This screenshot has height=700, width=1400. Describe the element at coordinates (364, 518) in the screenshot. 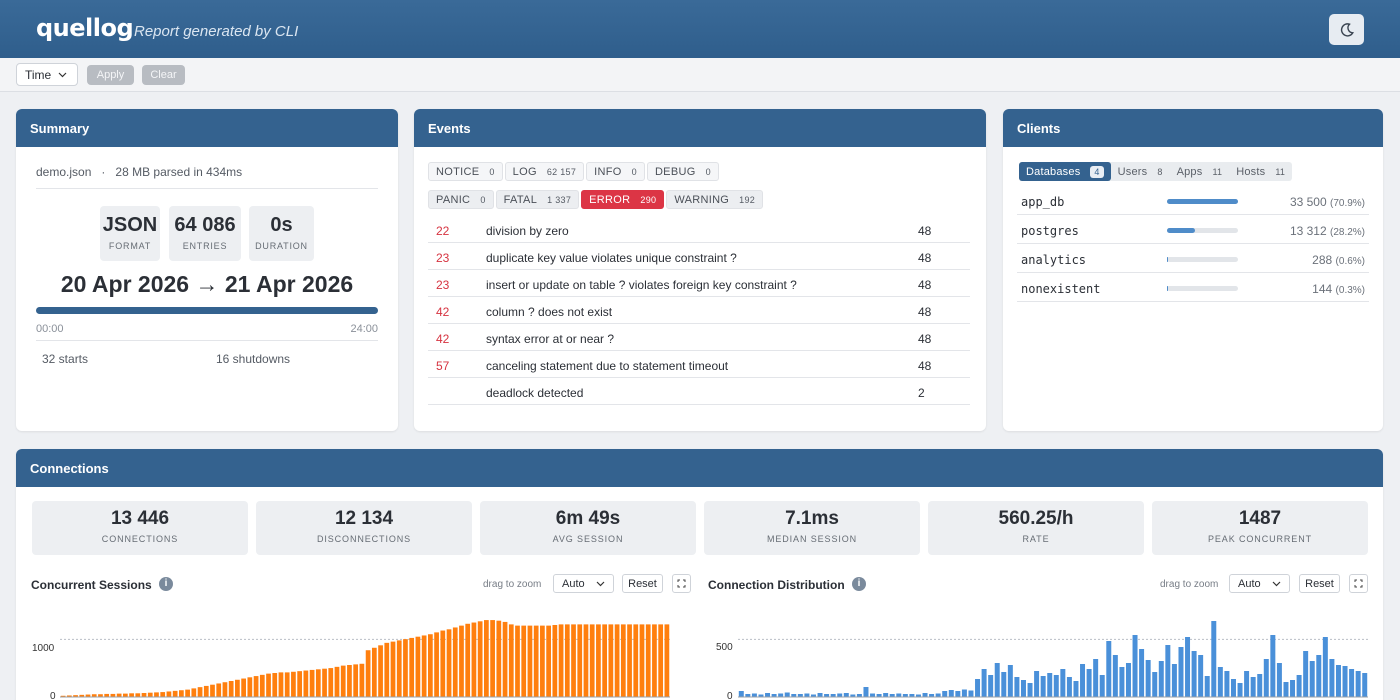

I see `kpi-value: 12 134` at that location.